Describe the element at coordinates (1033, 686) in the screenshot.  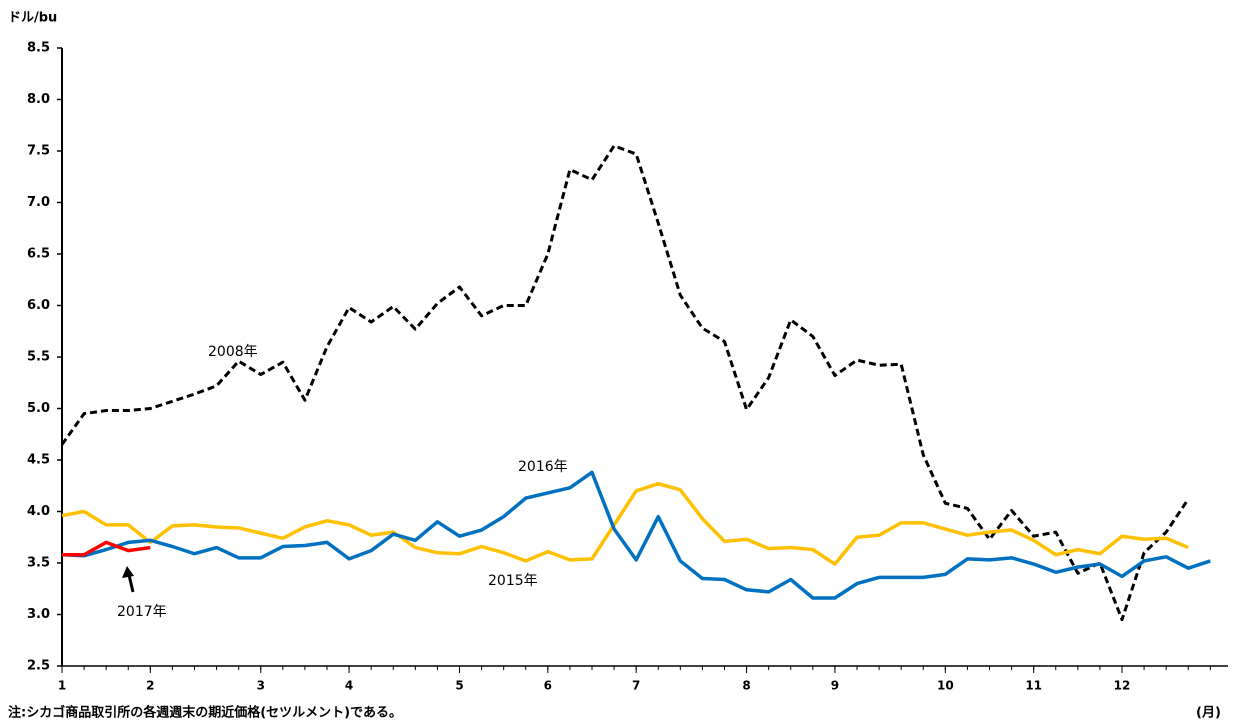
I see `x-tick-label: 11` at that location.